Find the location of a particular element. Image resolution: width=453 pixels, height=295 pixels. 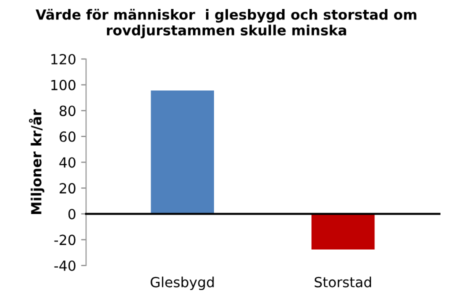

y-tick-label: 20 is located at coordinates (68, 188).